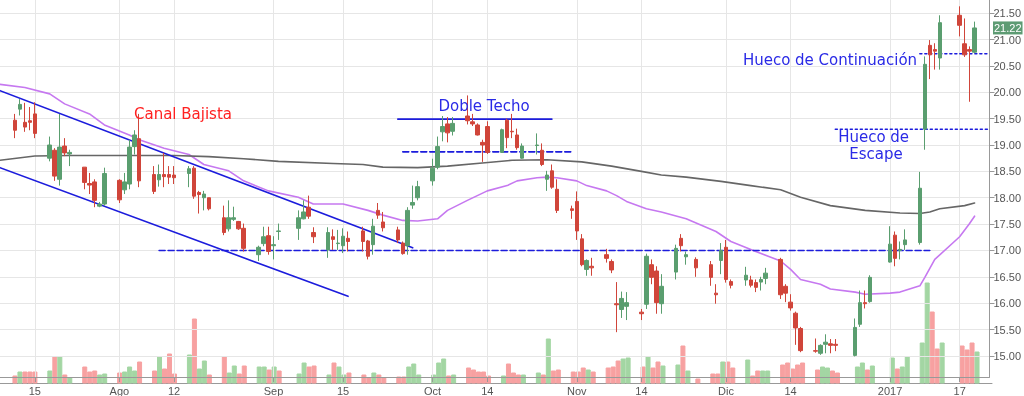 Image resolution: width=1024 pixels, height=396 pixels. Describe the element at coordinates (487, 390) in the screenshot. I see `x-tick-label: 14` at that location.